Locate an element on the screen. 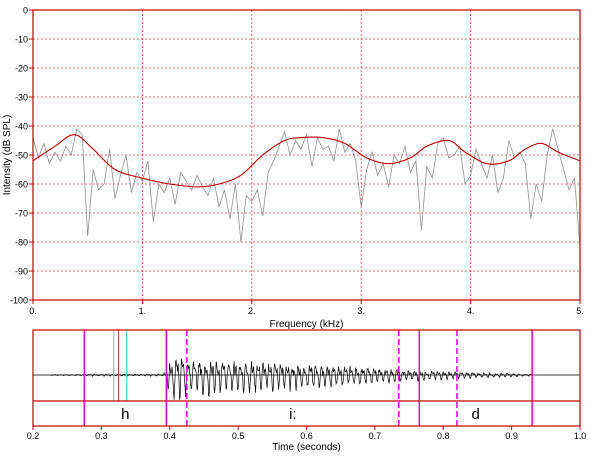 The image size is (590, 461). time-x-tick-labels: 0.2 0.3 0.4 0.5 0.6 0.7 0.8 0.9 1.0 is located at coordinates (307, 433).